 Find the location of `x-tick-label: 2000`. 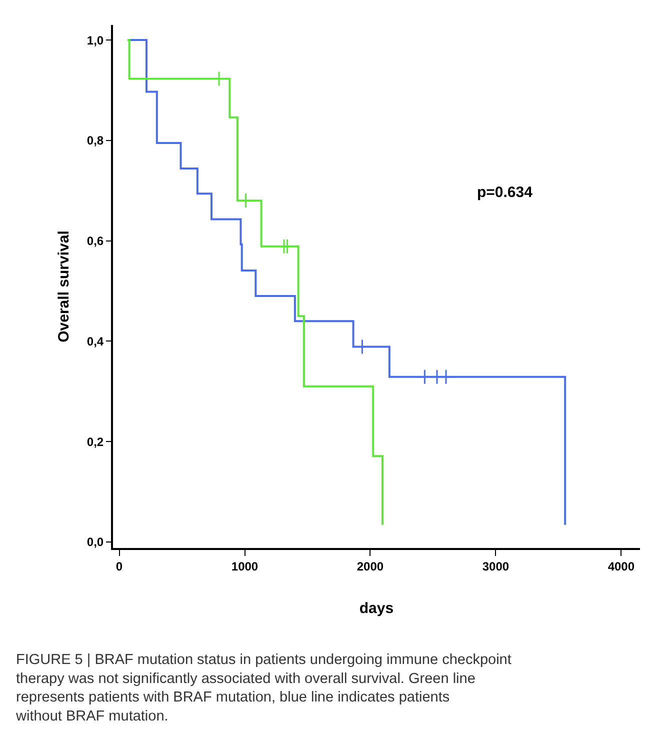

x-tick-label: 2000 is located at coordinates (370, 566).